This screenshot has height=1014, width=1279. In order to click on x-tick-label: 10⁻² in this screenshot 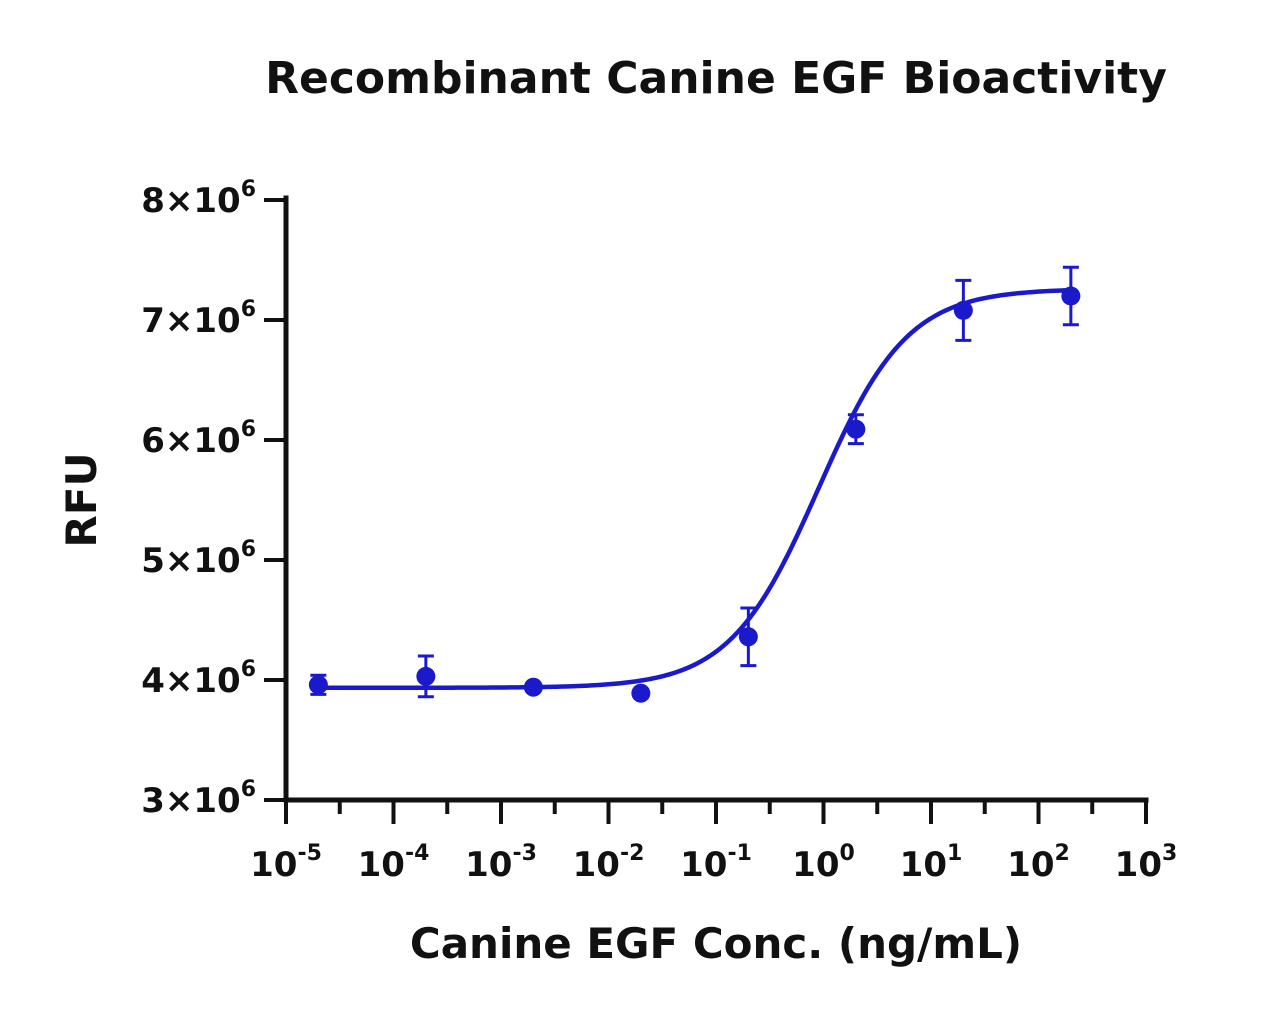, I will do `click(609, 863)`.